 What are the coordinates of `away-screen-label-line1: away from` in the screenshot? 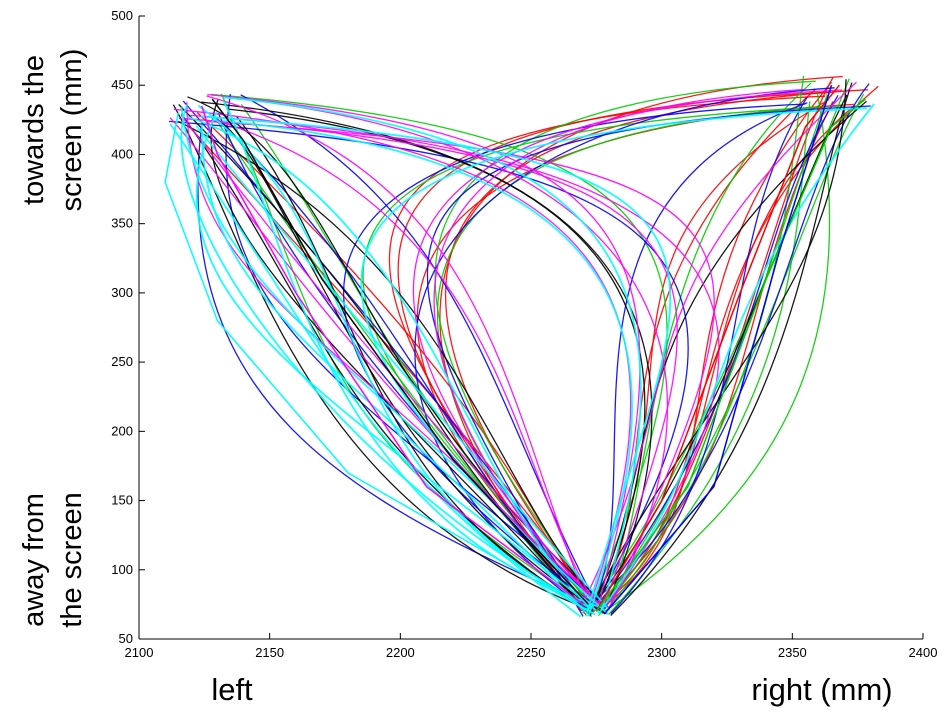 It's located at (34, 560).